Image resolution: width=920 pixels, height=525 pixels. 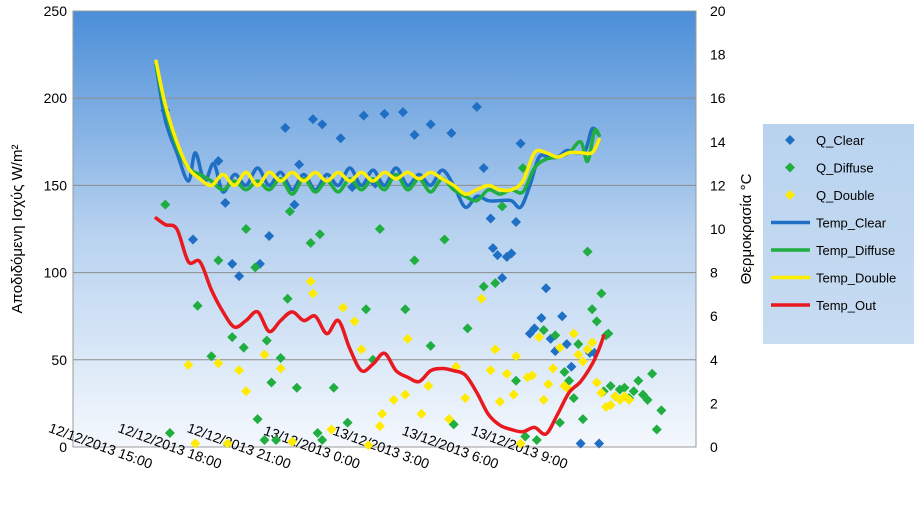 I want to click on legend-label: Temp_Out, so click(x=846, y=305).